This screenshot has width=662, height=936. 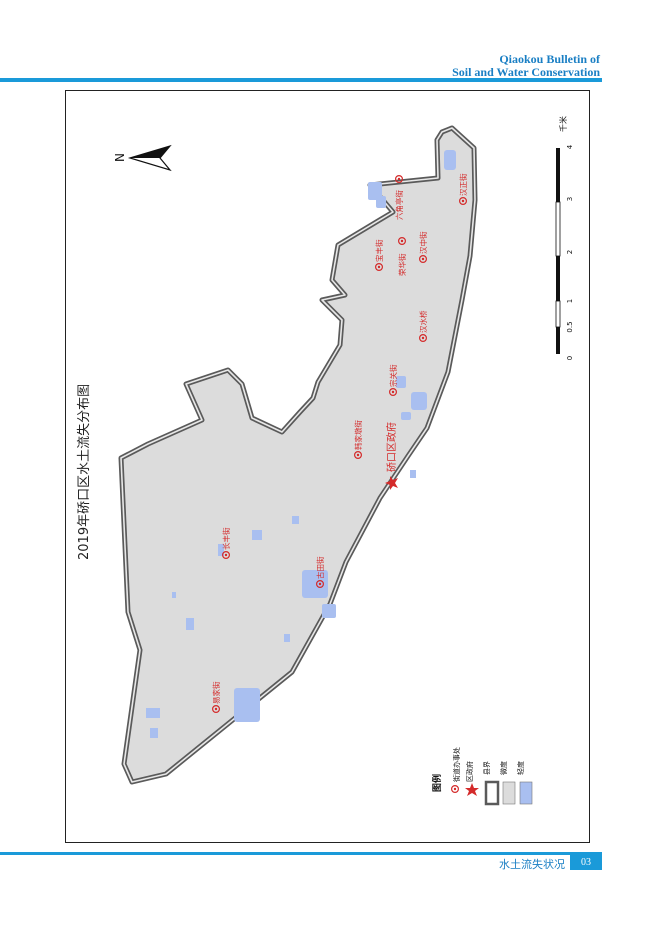 I want to click on legend-micro: 微度, so click(x=503, y=768).